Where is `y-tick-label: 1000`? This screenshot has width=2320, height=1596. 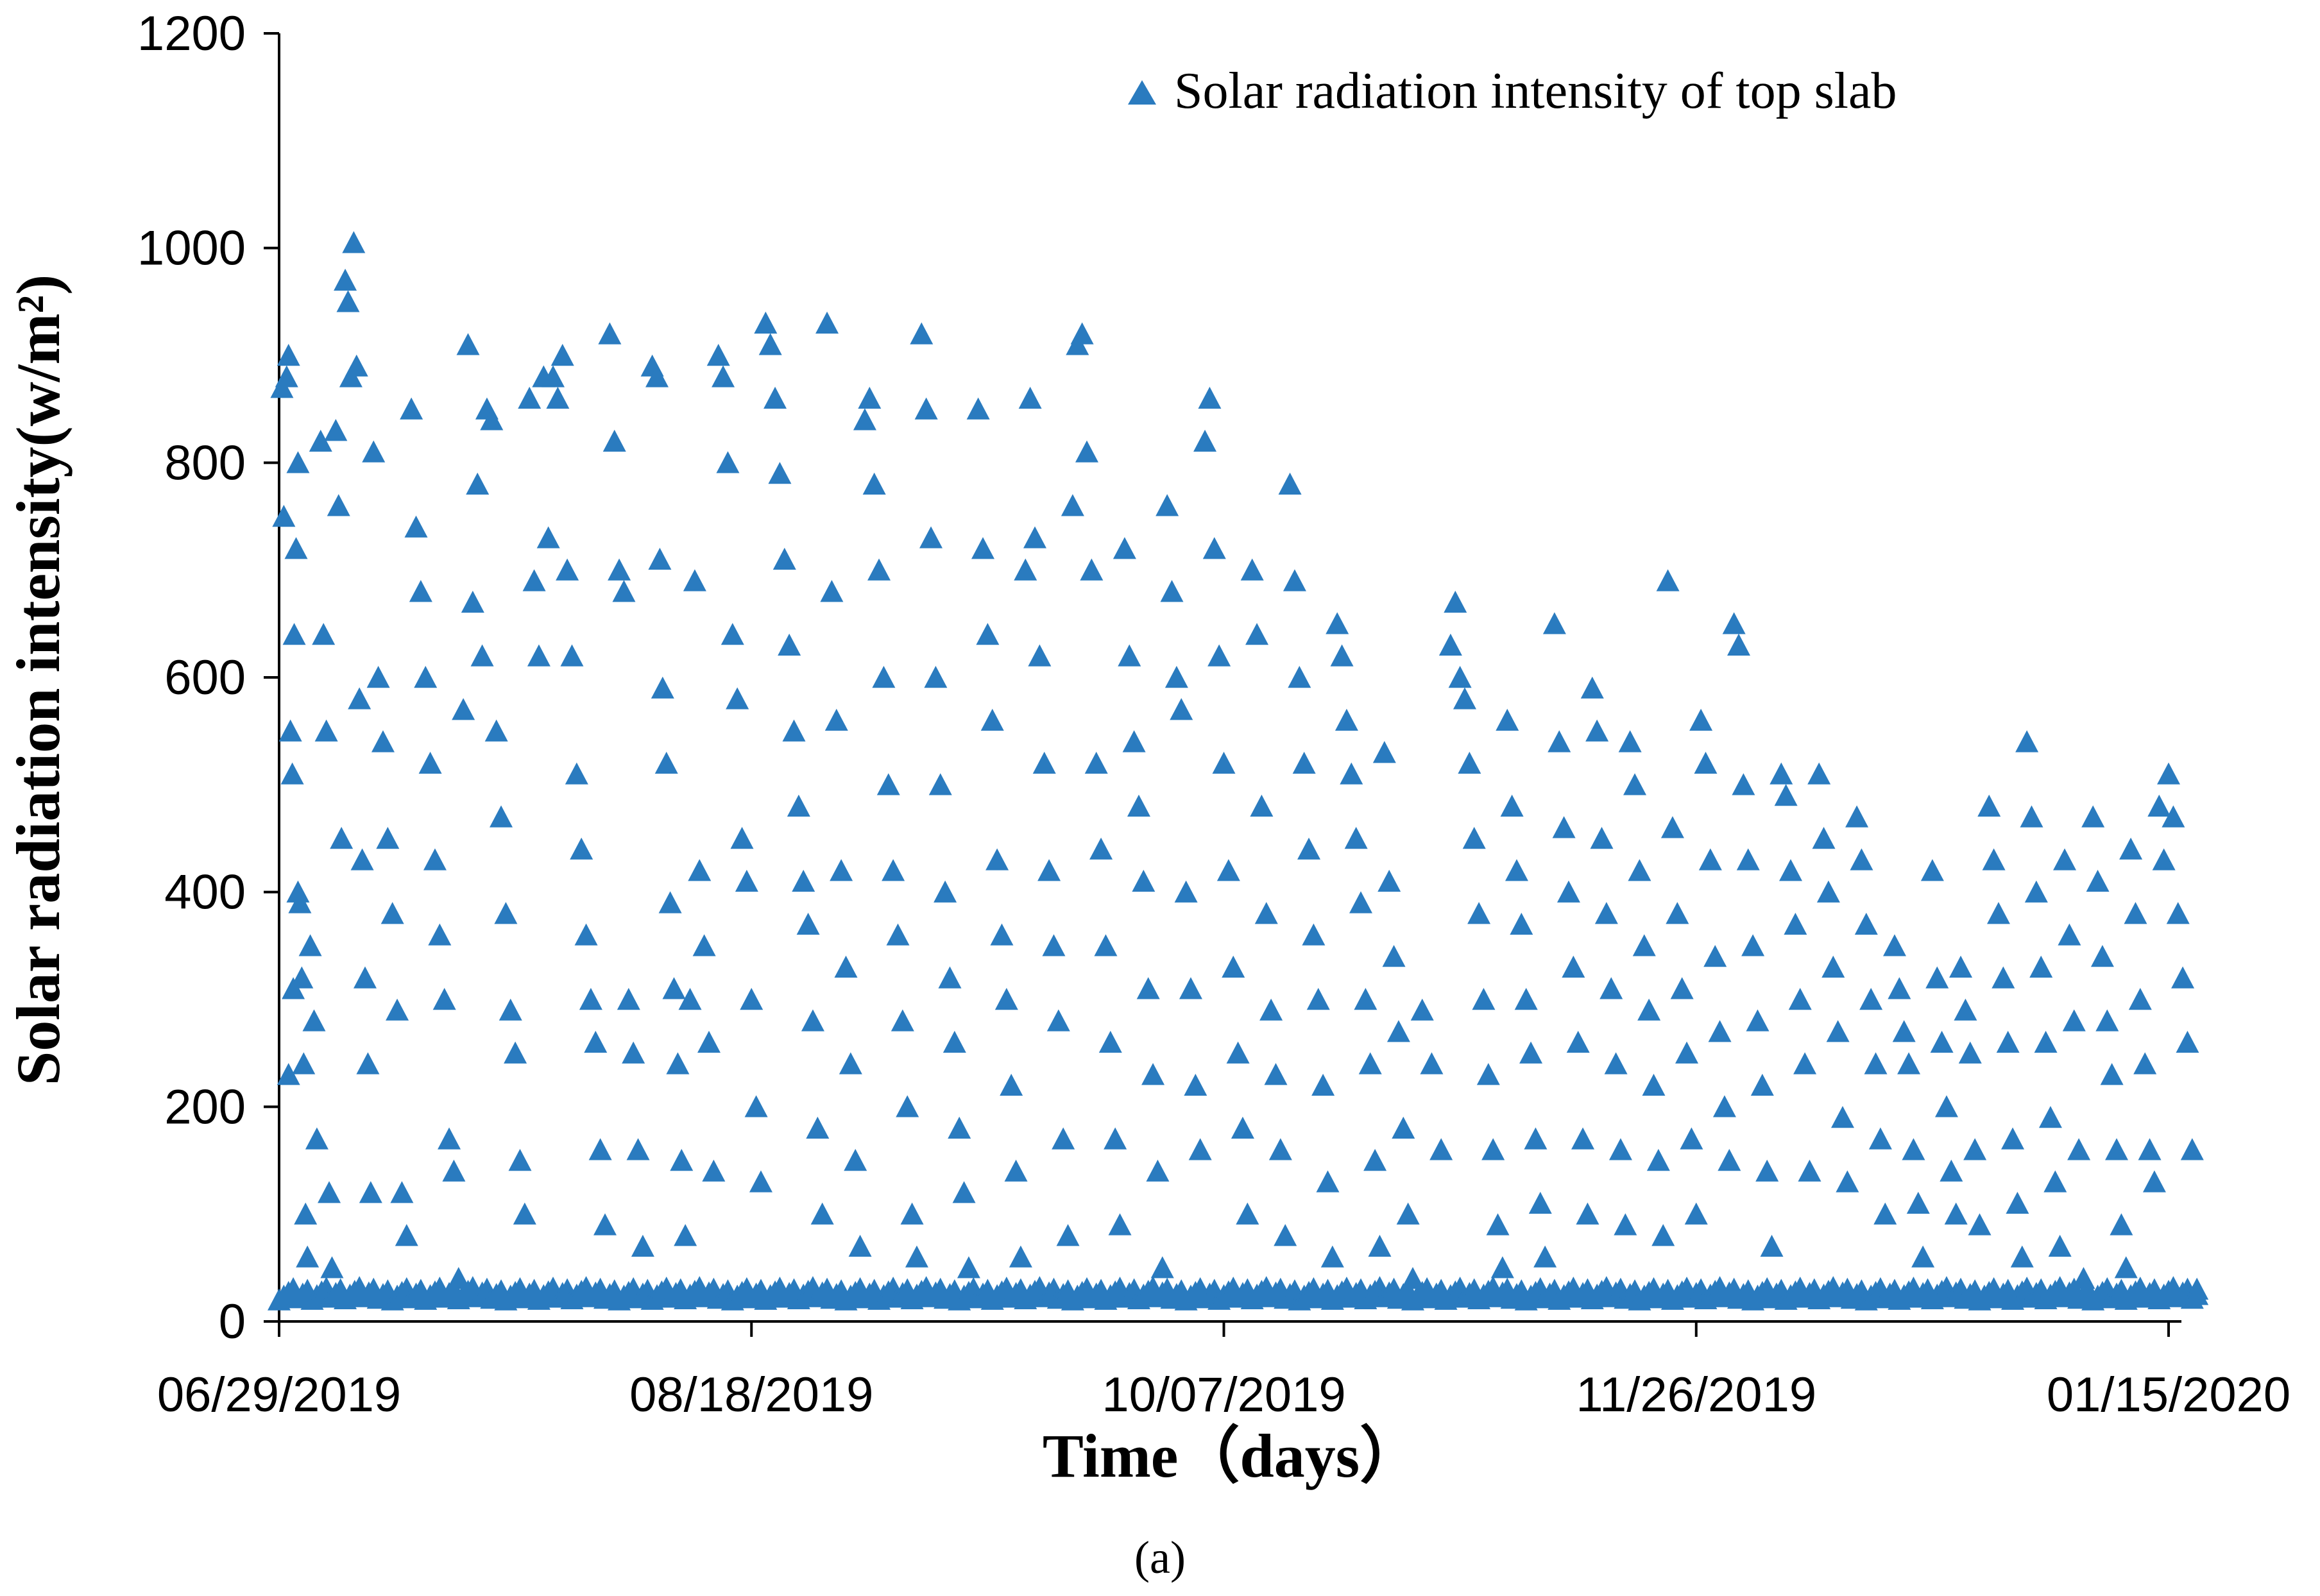 y-tick-label: 1000 is located at coordinates (191, 249).